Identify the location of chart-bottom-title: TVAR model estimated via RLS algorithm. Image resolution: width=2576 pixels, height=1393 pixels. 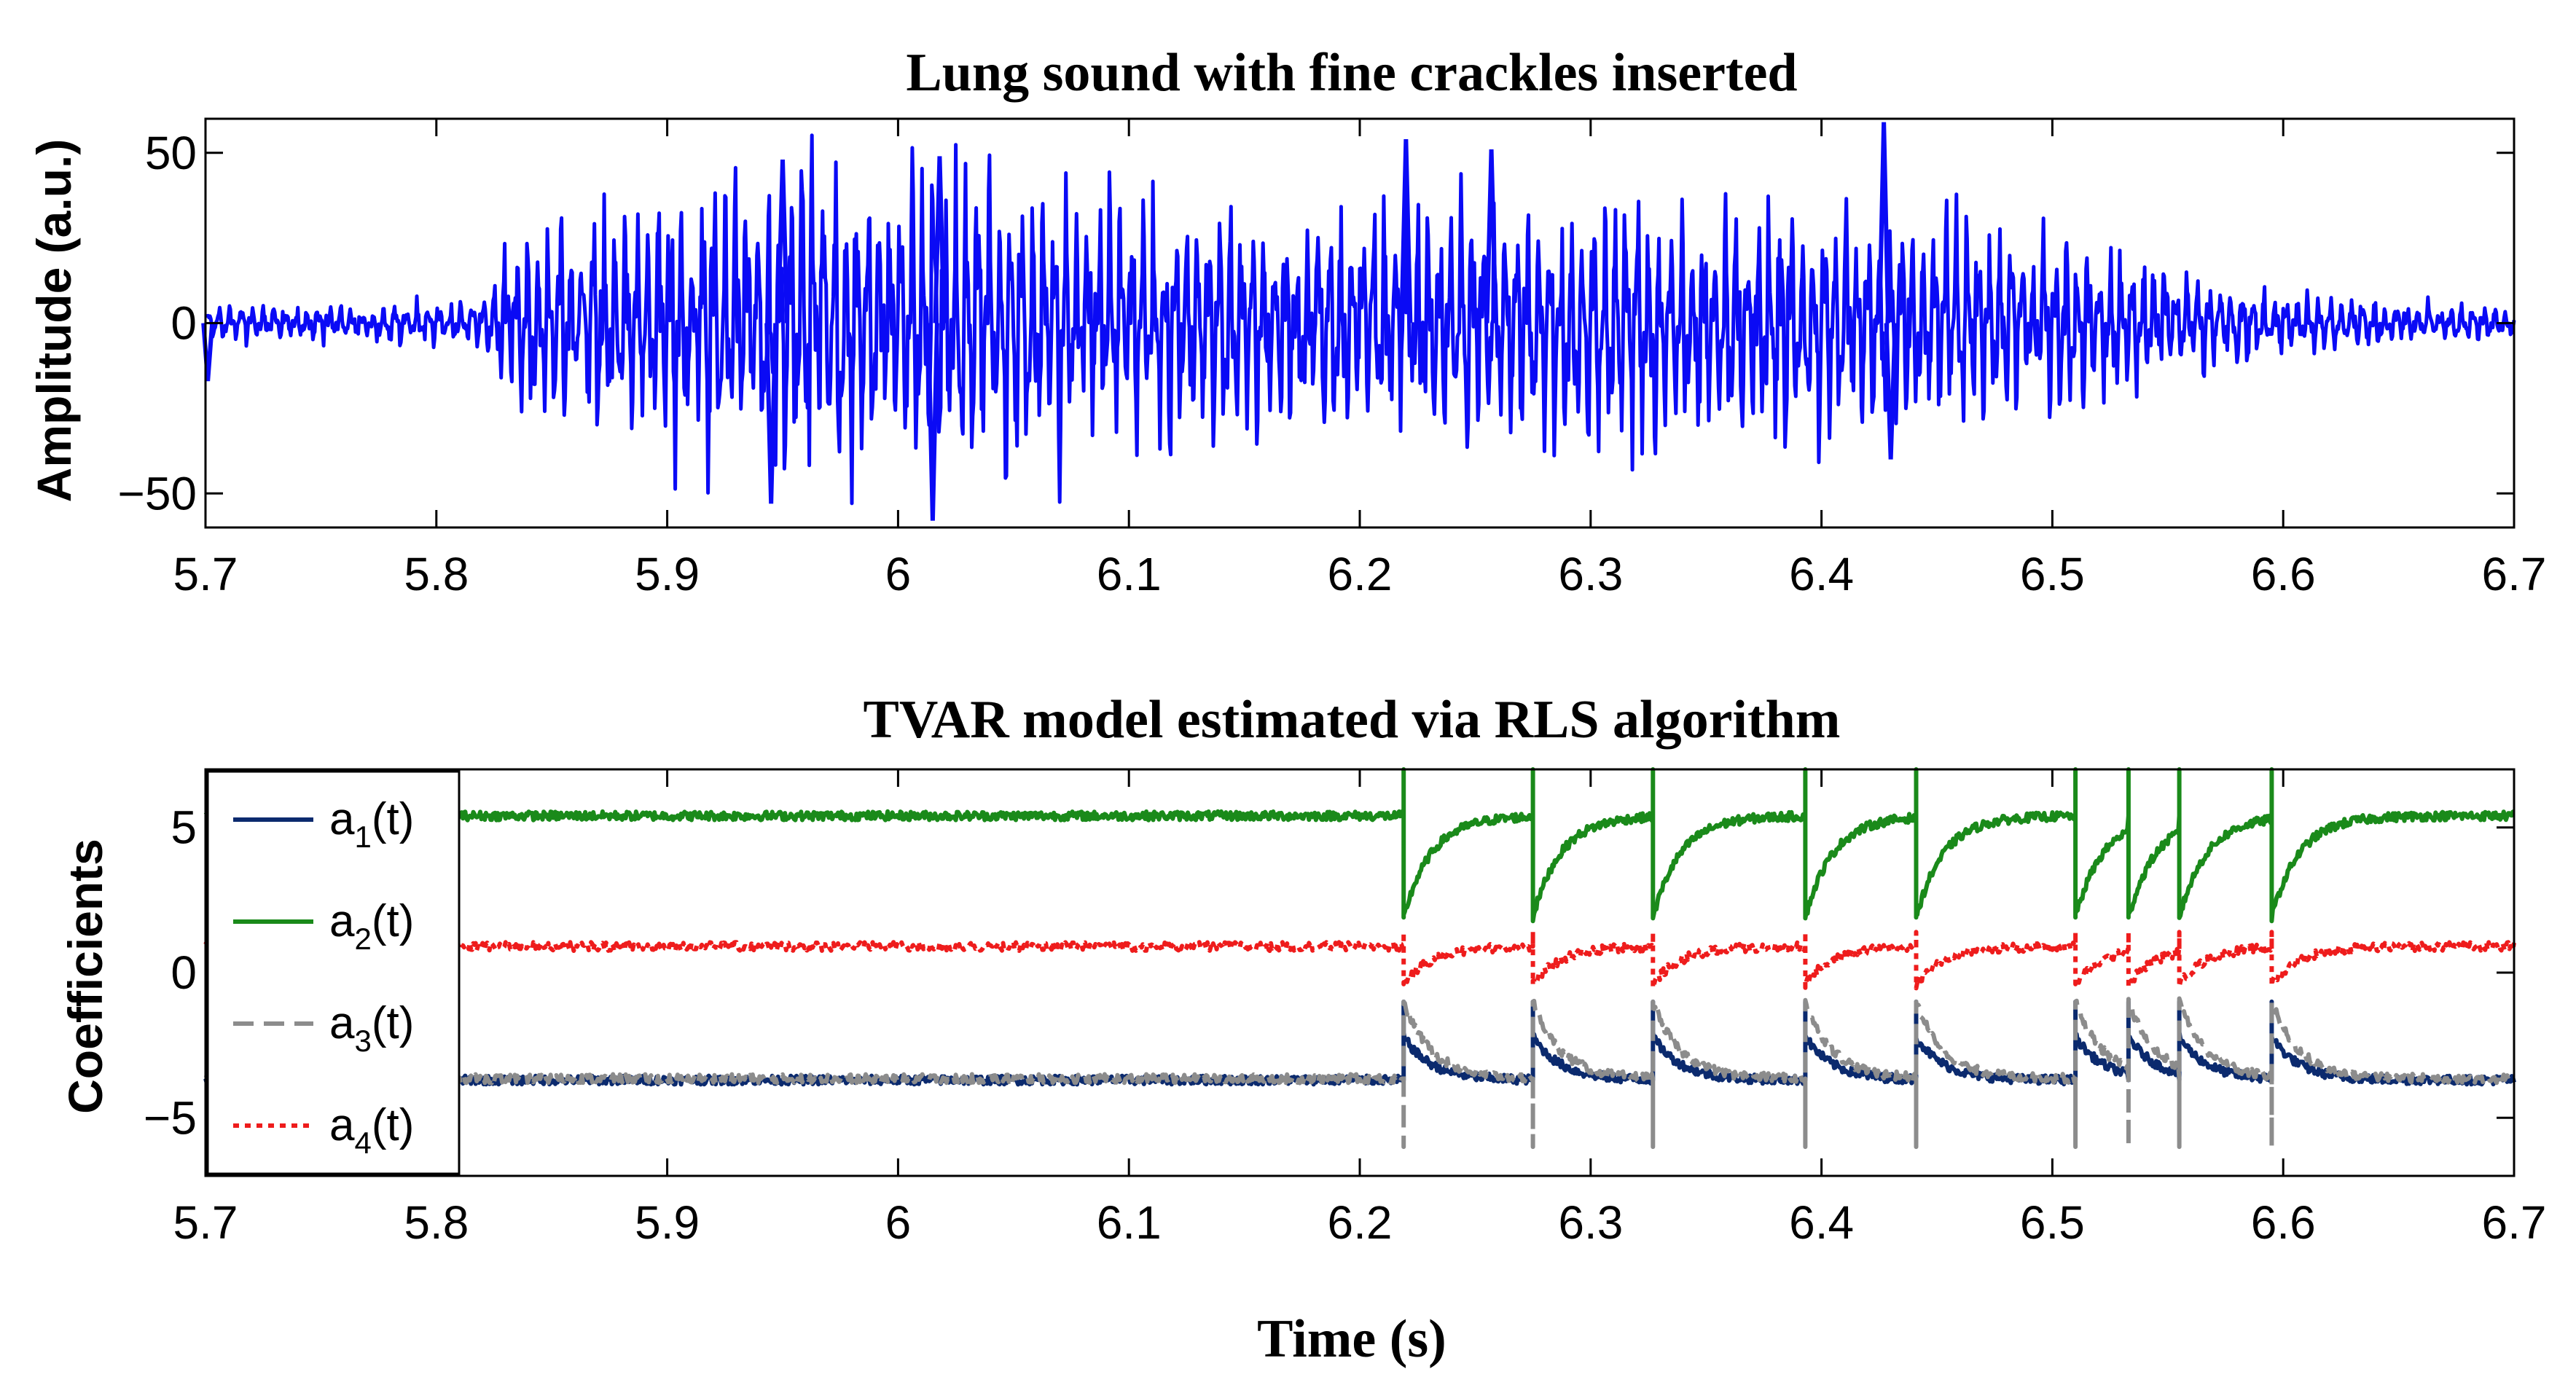
(1352, 720).